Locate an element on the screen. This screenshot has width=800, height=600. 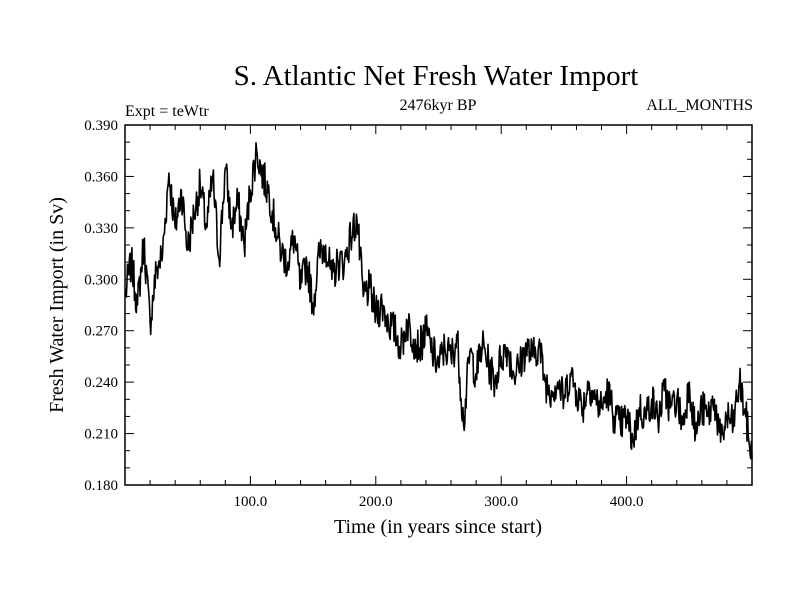
period-label: 2476kyr BP is located at coordinates (438, 105).